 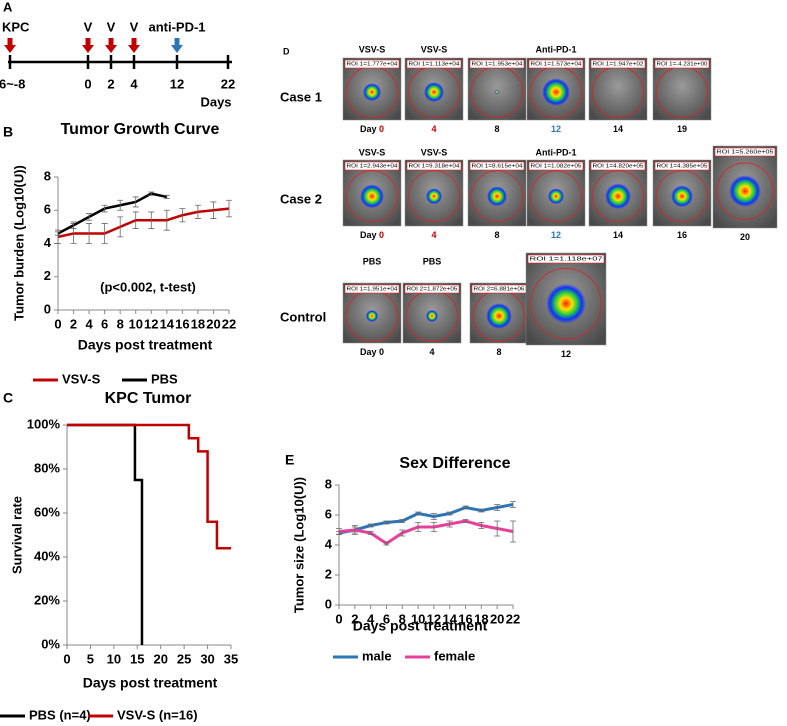 What do you see at coordinates (372, 290) in the screenshot?
I see `roi-label: ROI 1=1.951e+04` at bounding box center [372, 290].